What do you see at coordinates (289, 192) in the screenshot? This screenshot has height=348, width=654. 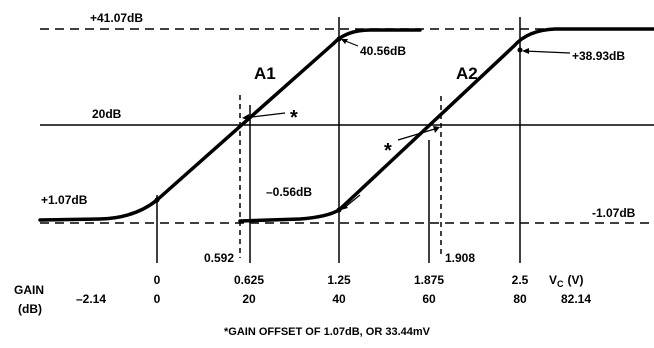 I see `point-label-neg056: –0.56dB` at bounding box center [289, 192].